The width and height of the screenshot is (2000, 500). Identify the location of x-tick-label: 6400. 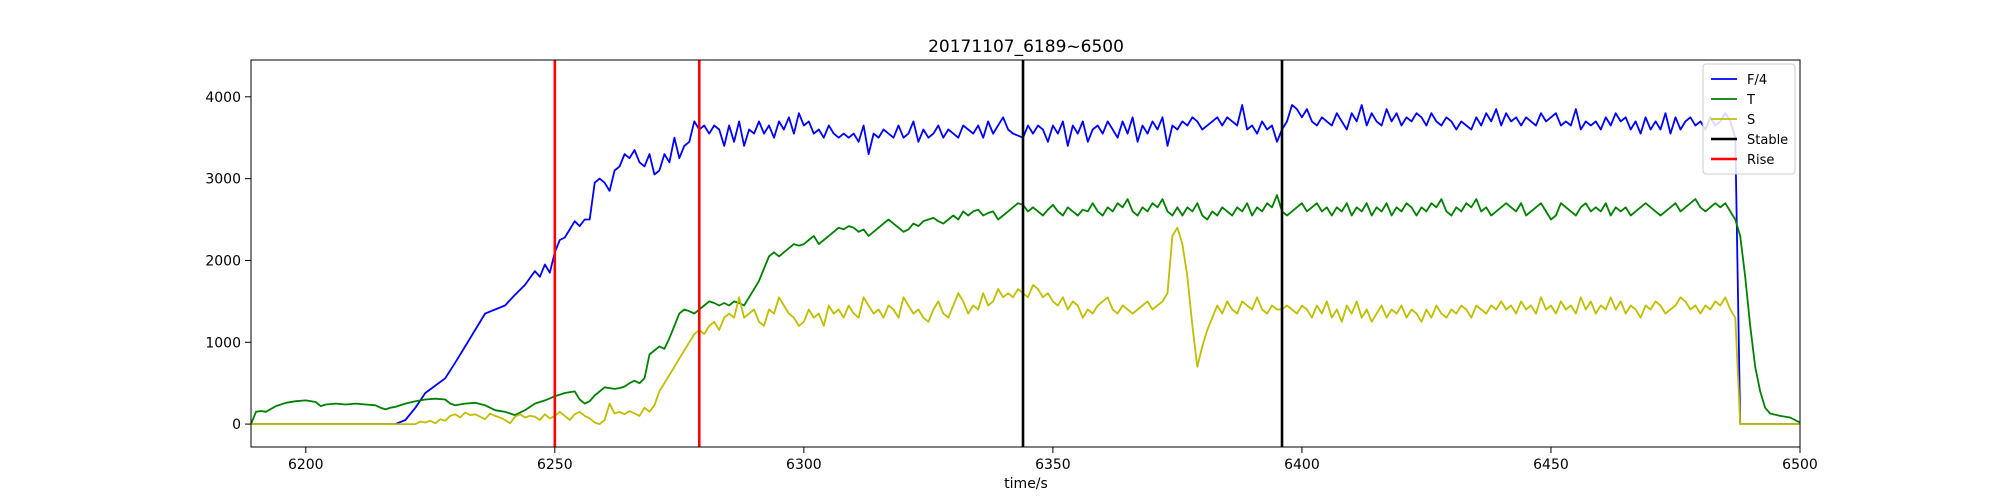
(1302, 465).